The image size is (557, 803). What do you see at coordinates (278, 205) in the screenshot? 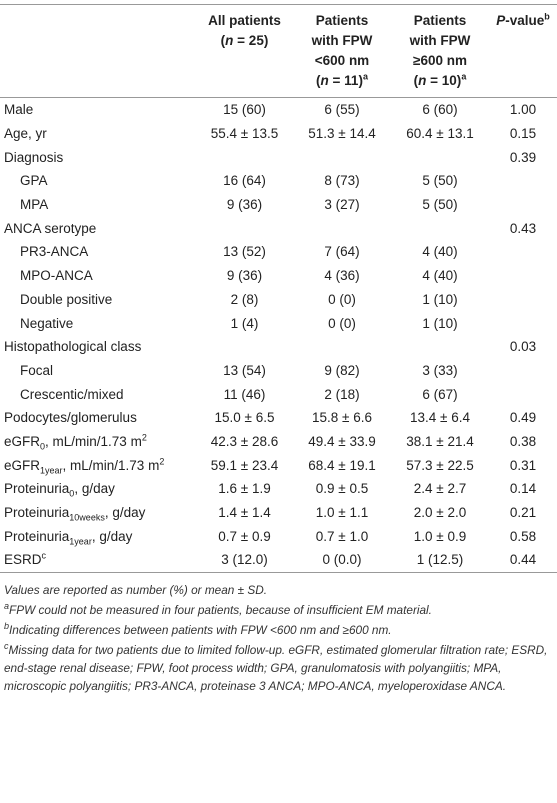
I see `table-row: MPA 9 (36) 3 (27) 5 (50)` at bounding box center [278, 205].